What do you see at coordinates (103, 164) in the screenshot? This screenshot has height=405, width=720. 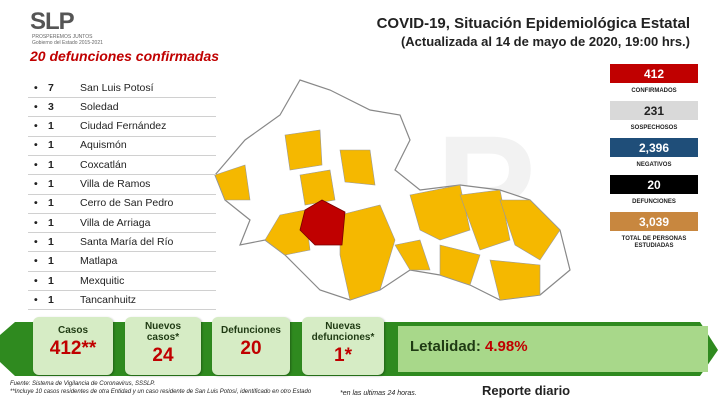 I see `municipality: Coxcatlán` at bounding box center [103, 164].